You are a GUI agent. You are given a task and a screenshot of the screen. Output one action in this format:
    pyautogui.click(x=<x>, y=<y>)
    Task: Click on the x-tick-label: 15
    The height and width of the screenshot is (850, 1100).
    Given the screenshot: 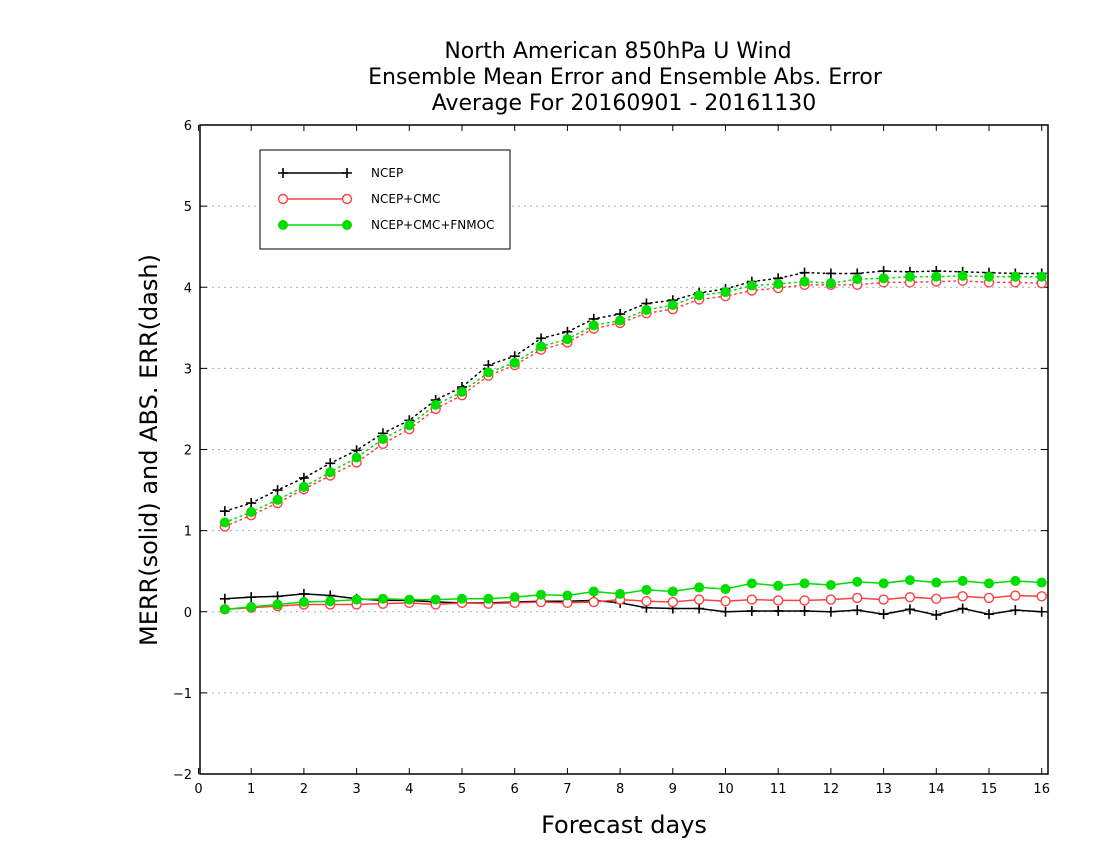 What is the action you would take?
    pyautogui.click(x=989, y=789)
    